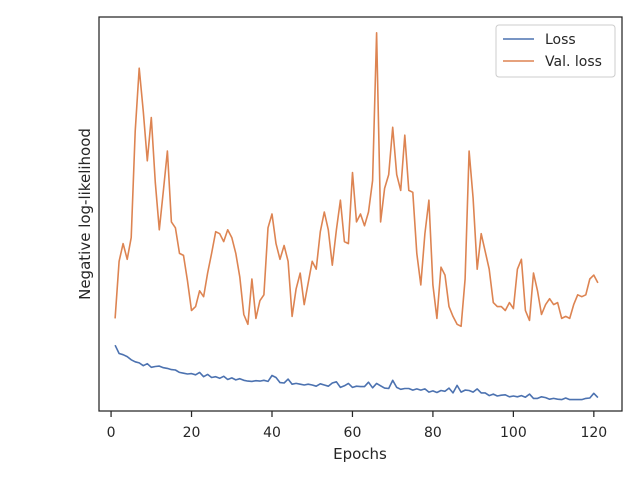 This screenshot has width=640, height=480. I want to click on legend: Loss Val. loss, so click(555, 51).